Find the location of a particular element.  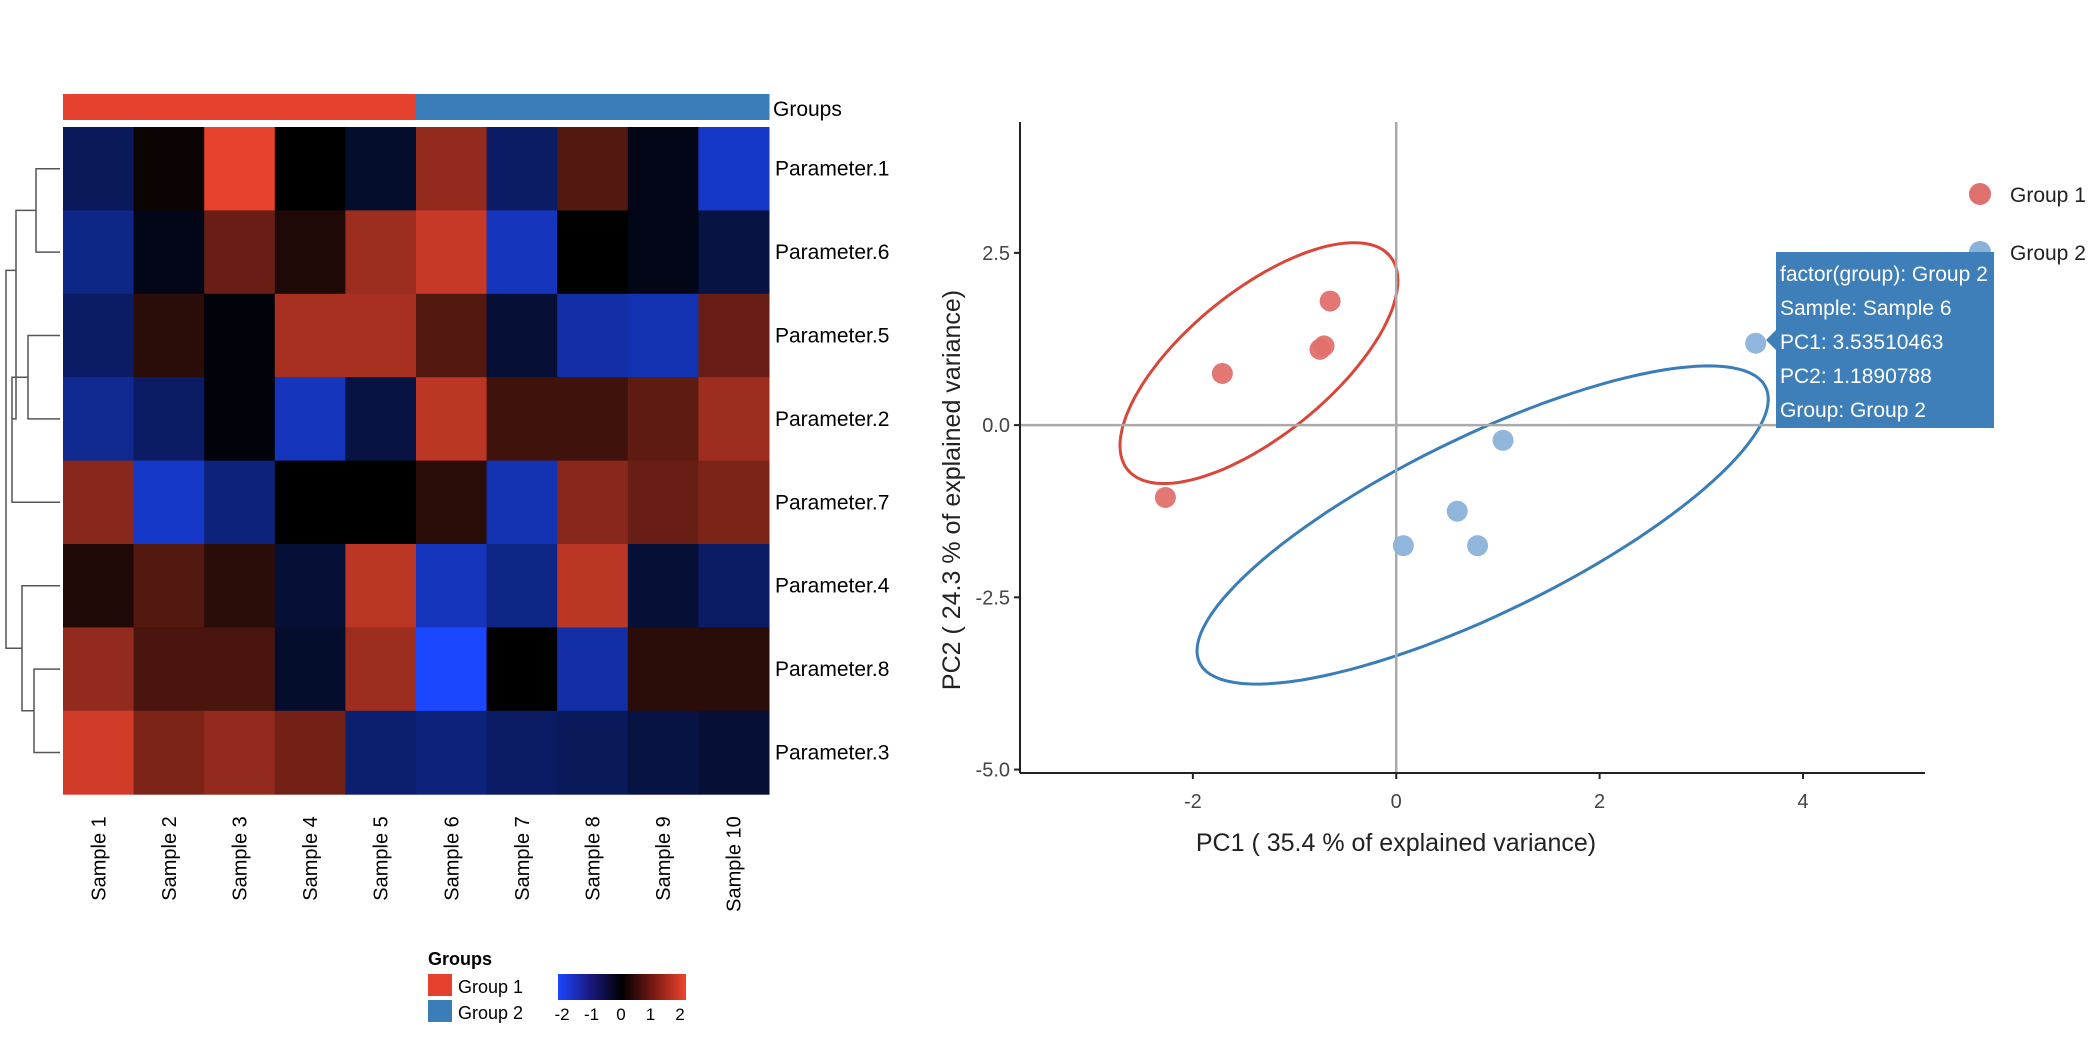

confidence-ellipses is located at coordinates (1444, 463).